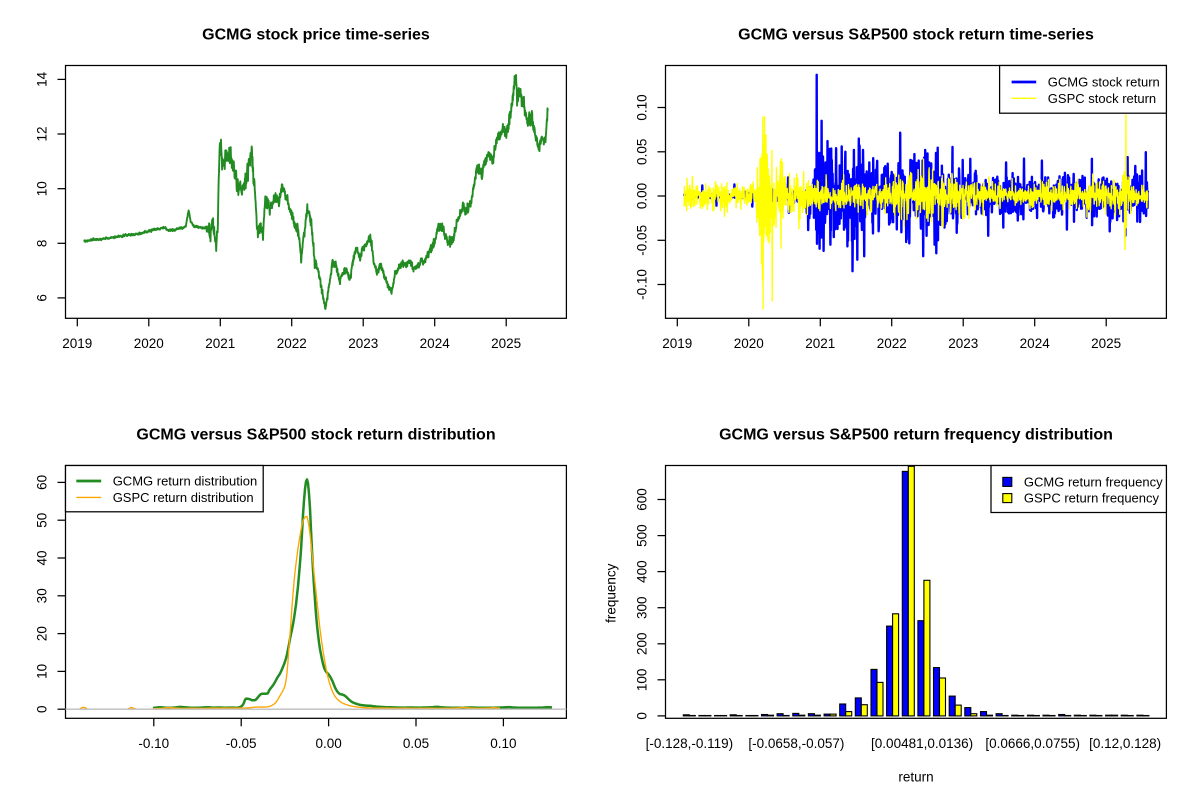  I want to click on svg-text: 60, so click(41, 482).